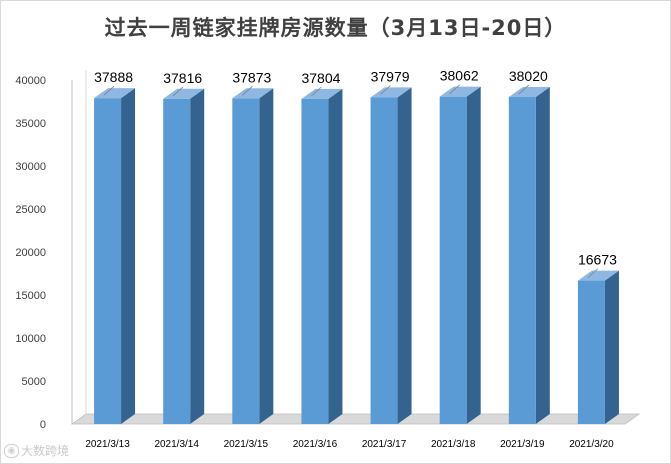  Describe the element at coordinates (43, 425) in the screenshot. I see `y-tick-label: 0` at that location.